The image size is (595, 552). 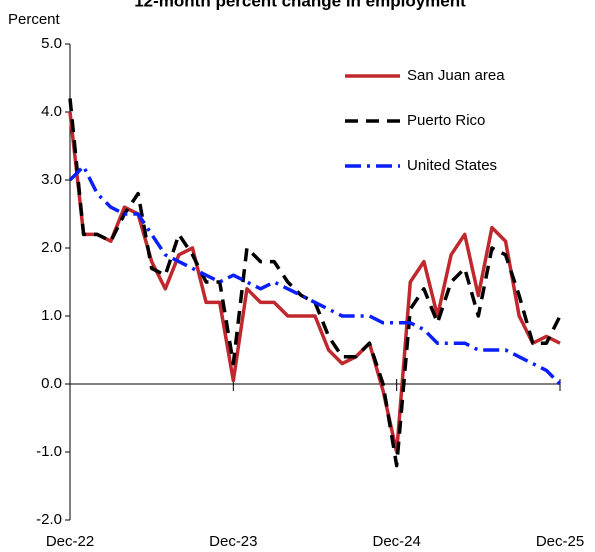 What do you see at coordinates (446, 120) in the screenshot?
I see `legend-label: Puerto Rico` at bounding box center [446, 120].